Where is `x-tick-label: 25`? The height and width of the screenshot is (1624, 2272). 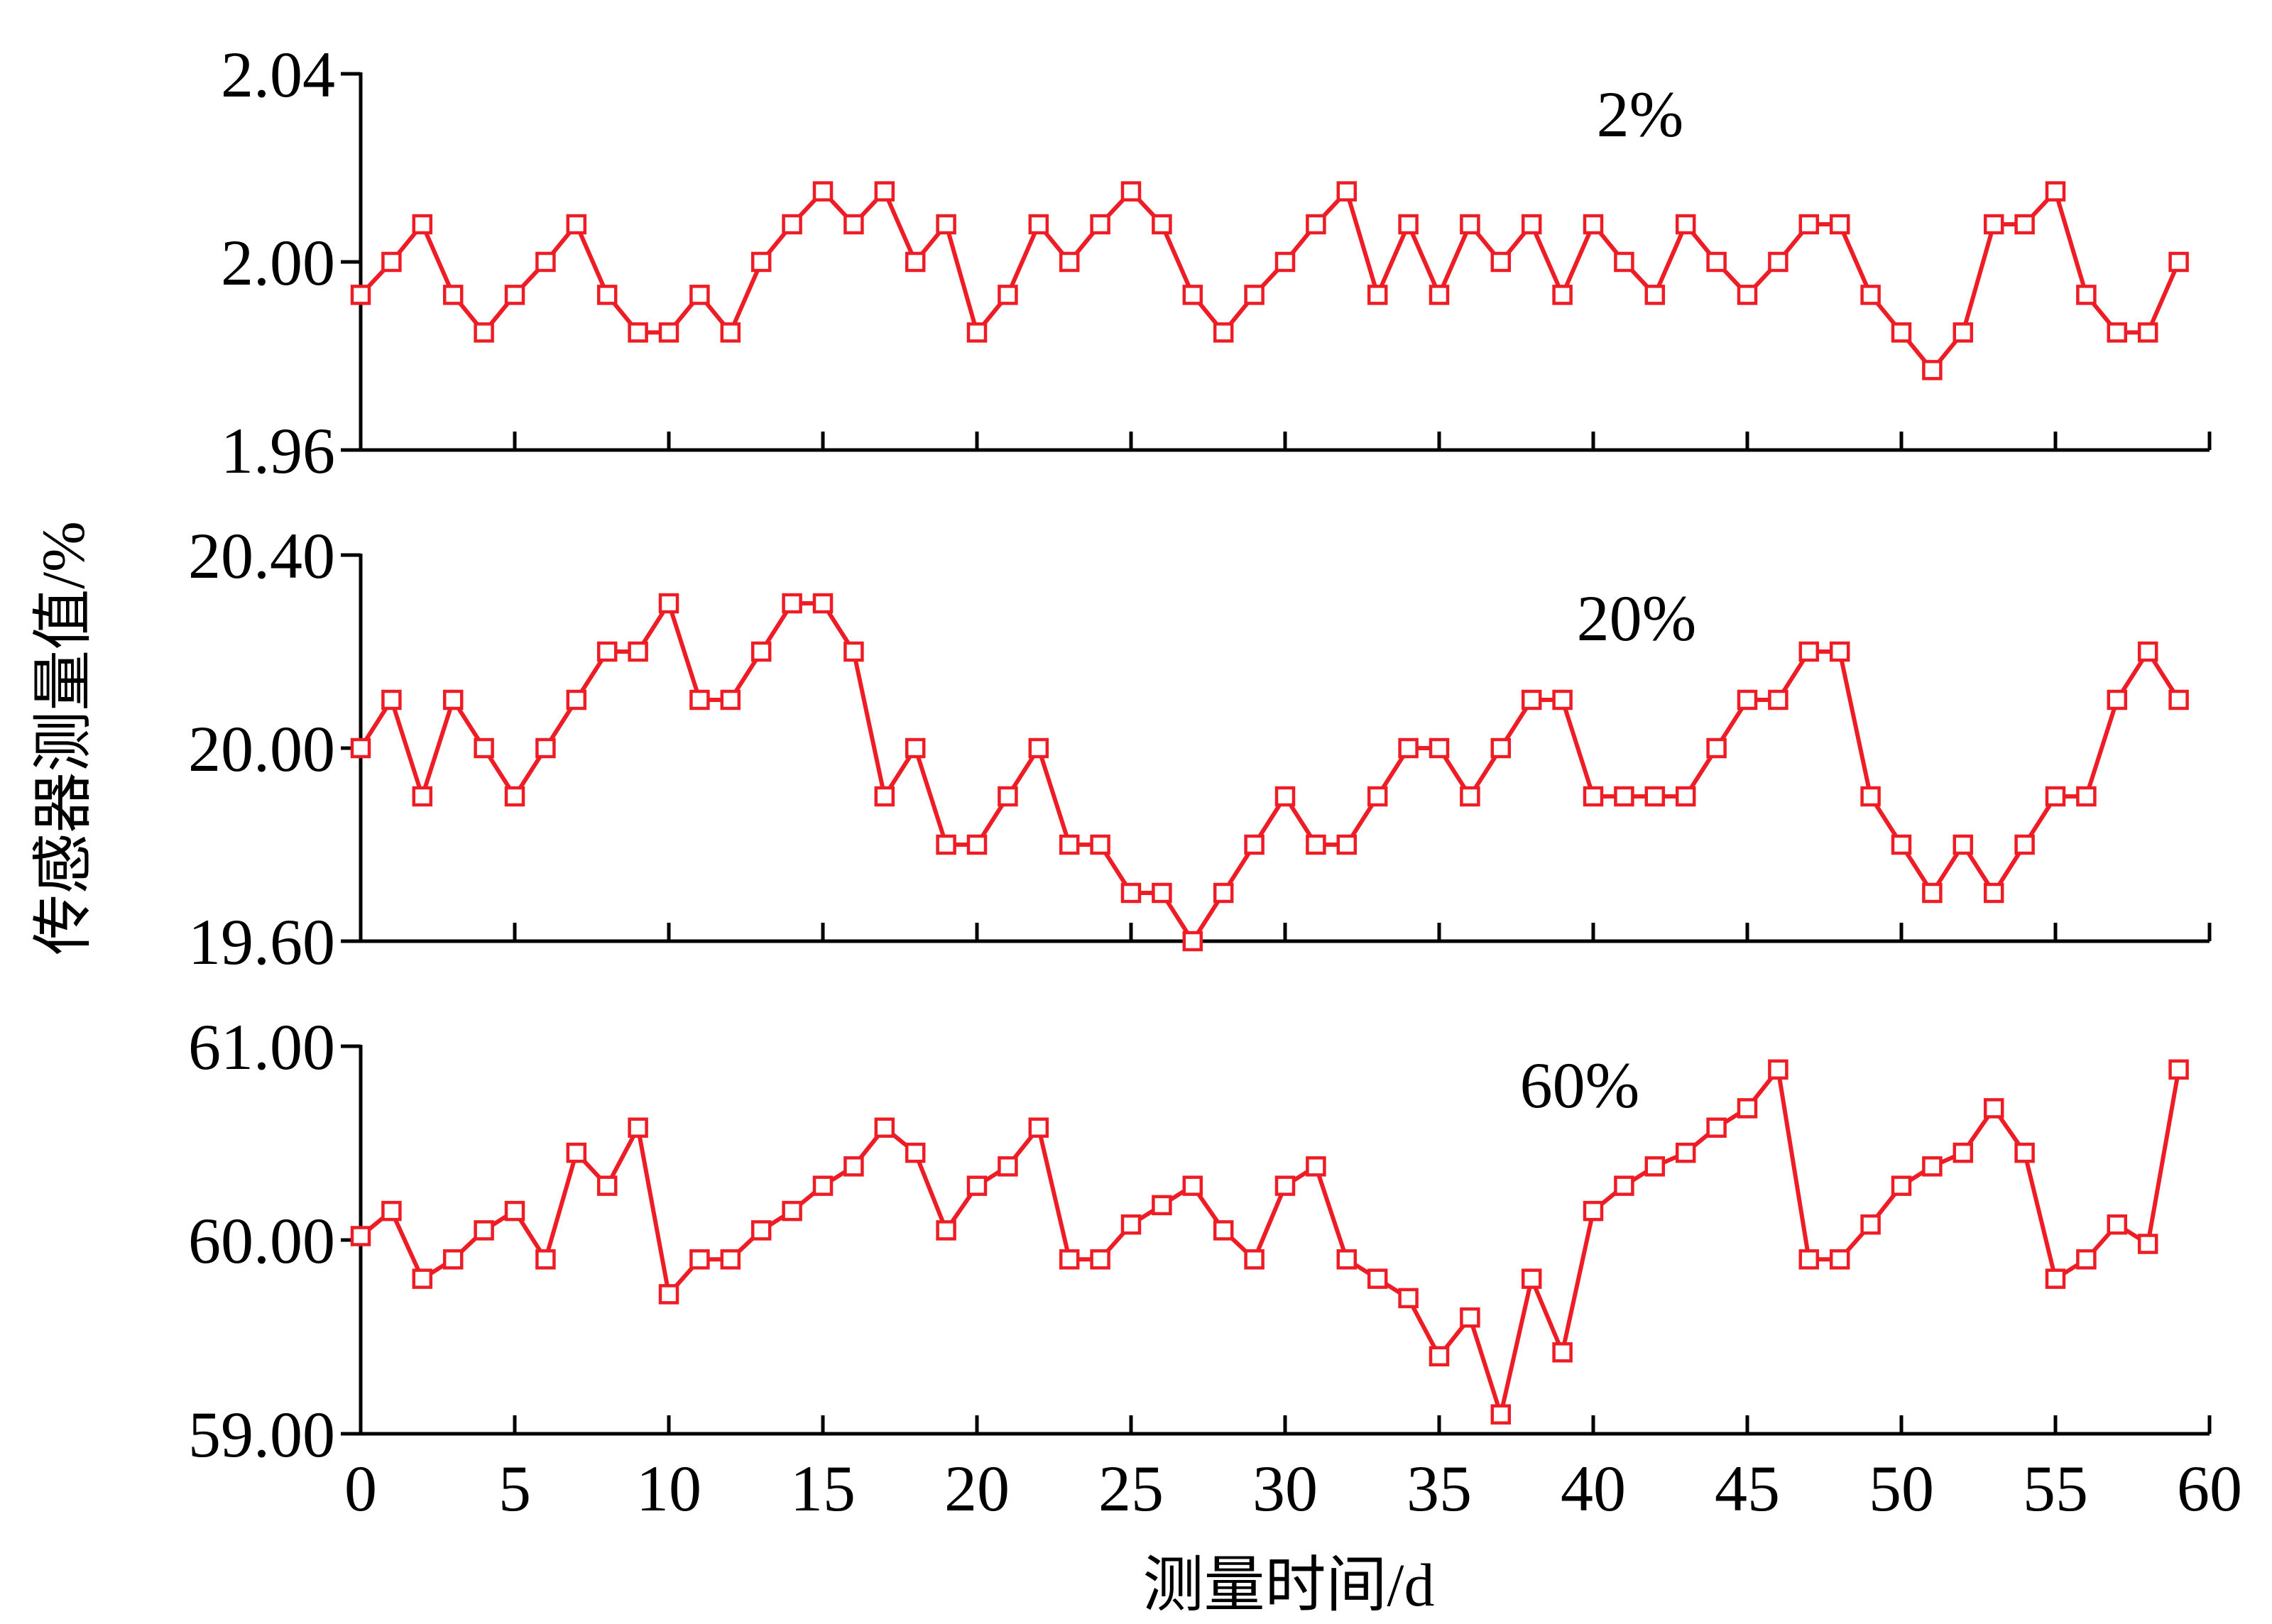
x-tick-label: 25 is located at coordinates (1131, 1488).